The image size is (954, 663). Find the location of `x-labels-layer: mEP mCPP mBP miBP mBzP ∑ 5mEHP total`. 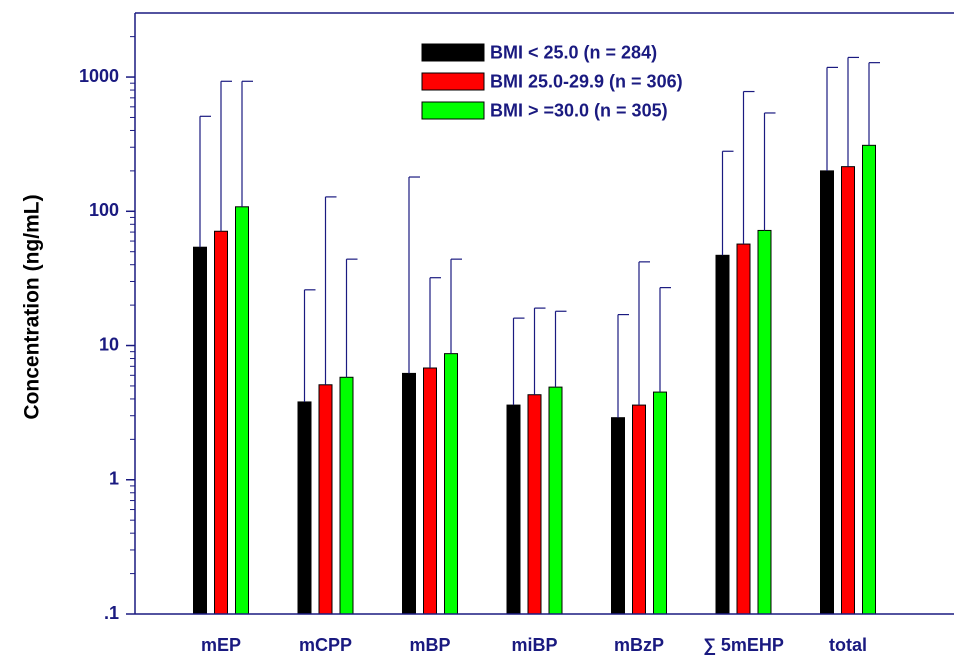

x-labels-layer: mEP mCPP mBP miBP mBzP ∑ 5mEHP total is located at coordinates (534, 645).